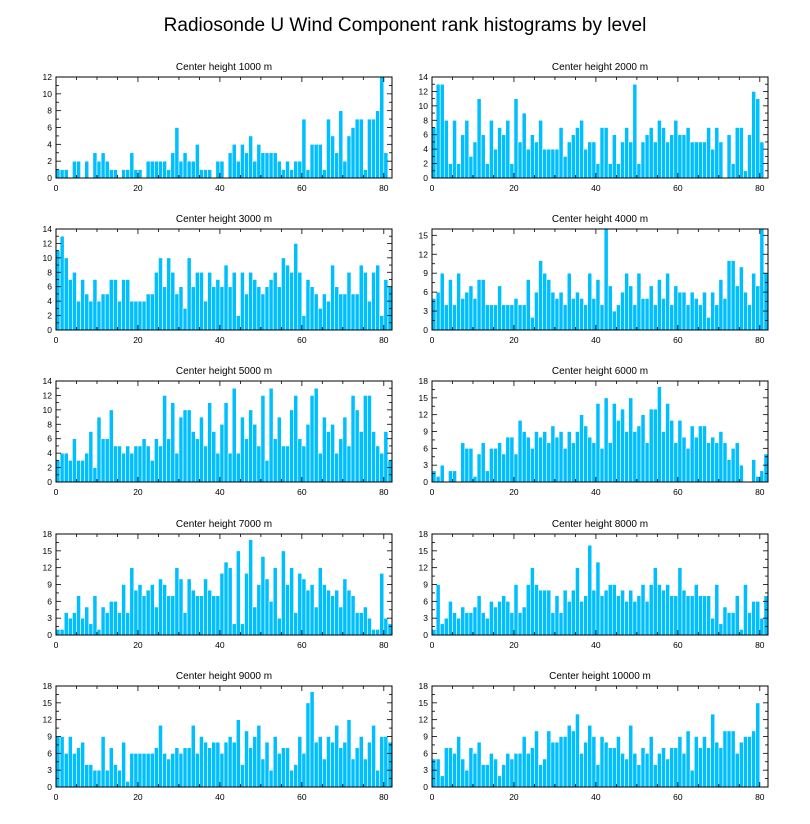 Image resolution: width=810 pixels, height=824 pixels. What do you see at coordinates (218, 584) in the screenshot?
I see `panel-7: Center height 7000 m 0 3 6 9 12 15 18 0 20 40 60 80` at bounding box center [218, 584].